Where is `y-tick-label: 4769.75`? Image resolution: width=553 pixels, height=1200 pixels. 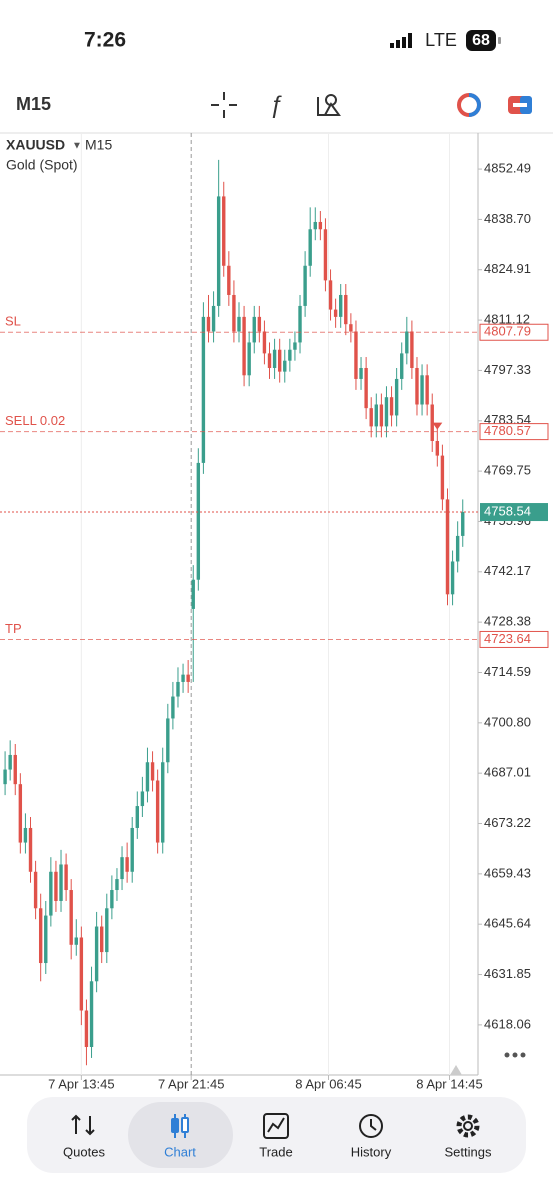
y-tick-label: 4769.75 is located at coordinates (507, 470).